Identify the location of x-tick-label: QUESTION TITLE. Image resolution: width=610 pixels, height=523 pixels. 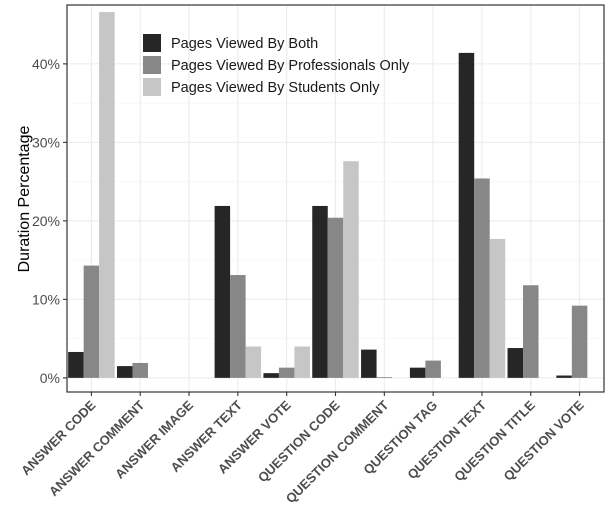
(494, 440).